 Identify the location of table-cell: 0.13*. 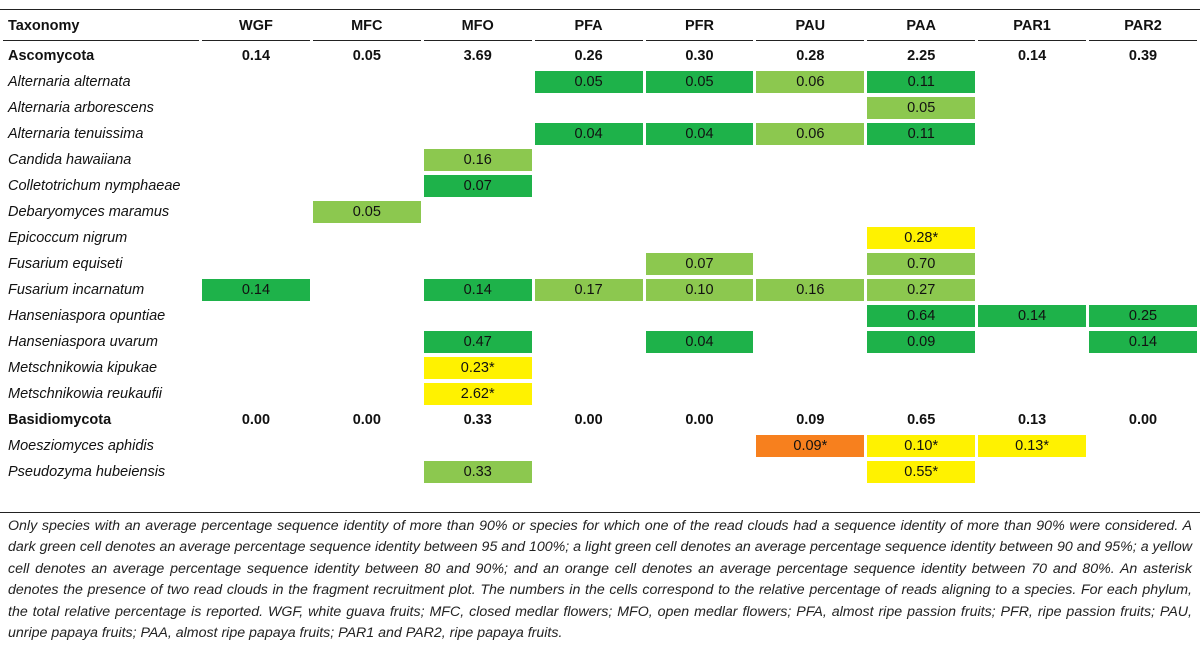
(1032, 446).